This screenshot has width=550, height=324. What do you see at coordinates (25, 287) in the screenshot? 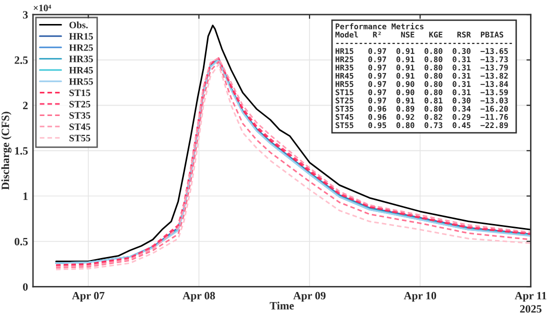
I see `y-tick-label: 0` at bounding box center [25, 287].